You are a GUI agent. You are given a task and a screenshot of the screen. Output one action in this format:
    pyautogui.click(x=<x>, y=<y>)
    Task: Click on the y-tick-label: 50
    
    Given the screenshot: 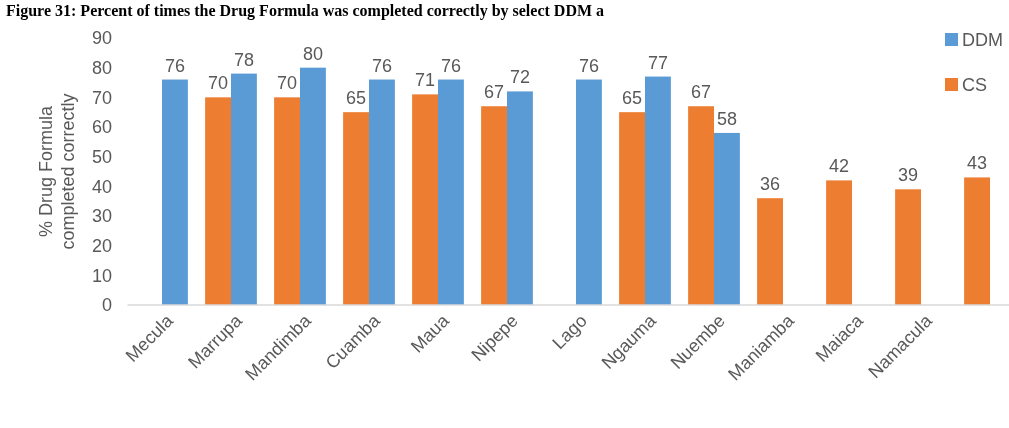 What is the action you would take?
    pyautogui.click(x=101, y=156)
    